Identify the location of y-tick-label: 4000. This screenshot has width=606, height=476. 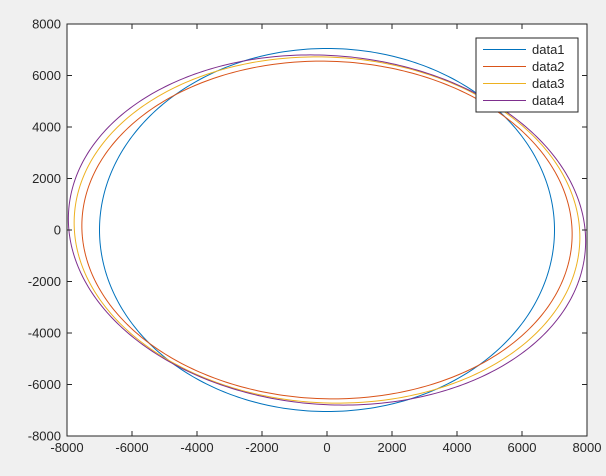
(46, 127).